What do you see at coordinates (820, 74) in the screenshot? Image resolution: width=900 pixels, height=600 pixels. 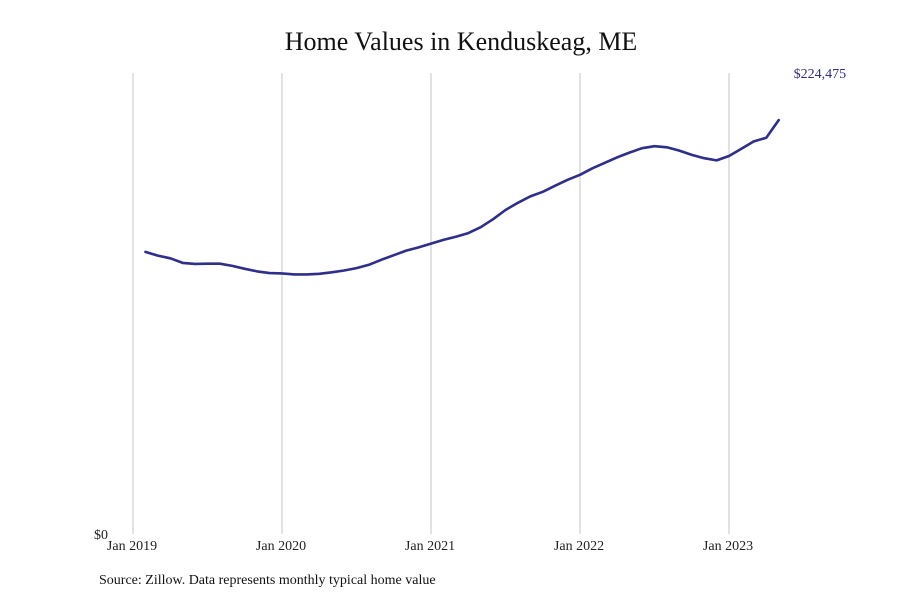 I see `end-value-label: $224,475` at bounding box center [820, 74].